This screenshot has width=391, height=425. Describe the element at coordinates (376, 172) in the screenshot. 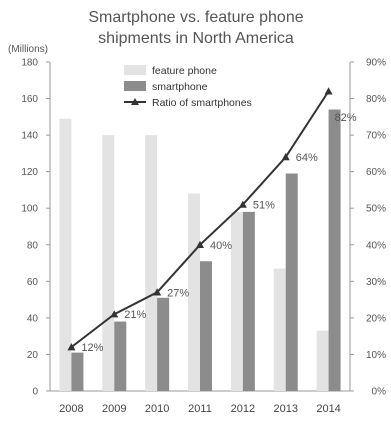

I see `y-right-tick-label: 60%` at that location.